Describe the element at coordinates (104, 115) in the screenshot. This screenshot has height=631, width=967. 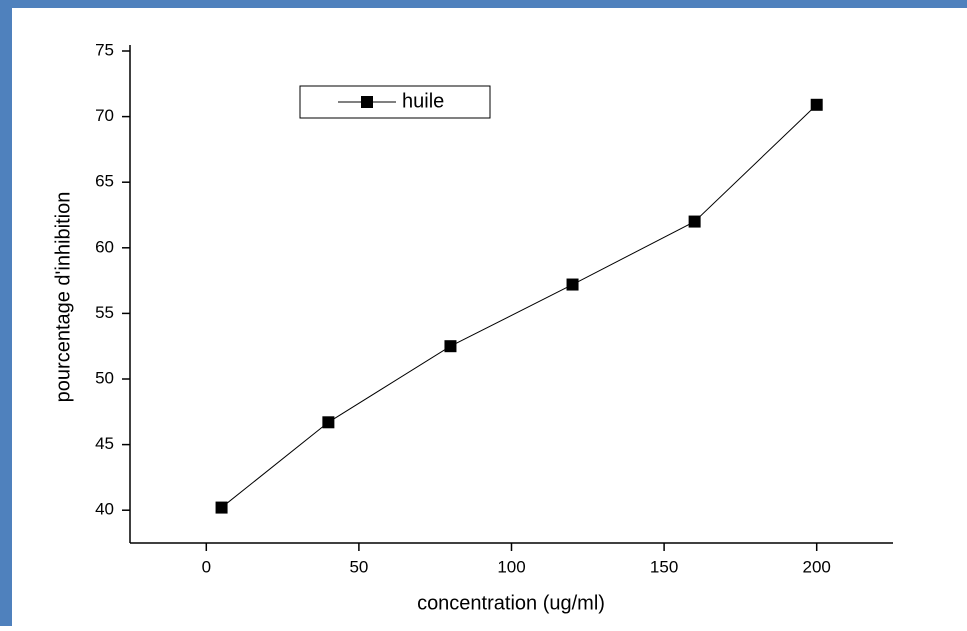
I see `y-tick-label: 70` at that location.